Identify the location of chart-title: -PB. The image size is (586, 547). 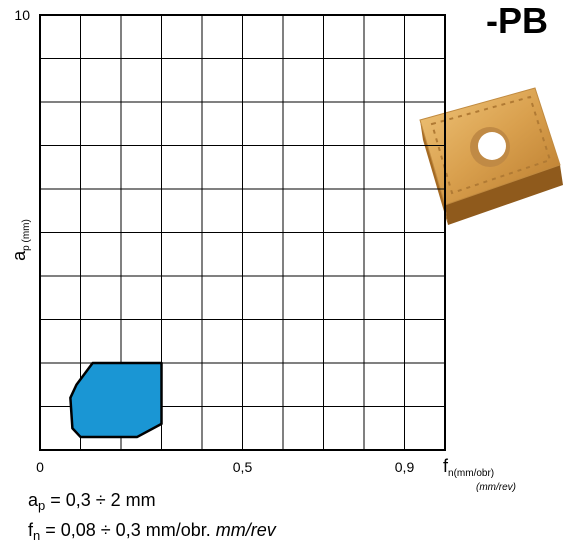
(517, 20).